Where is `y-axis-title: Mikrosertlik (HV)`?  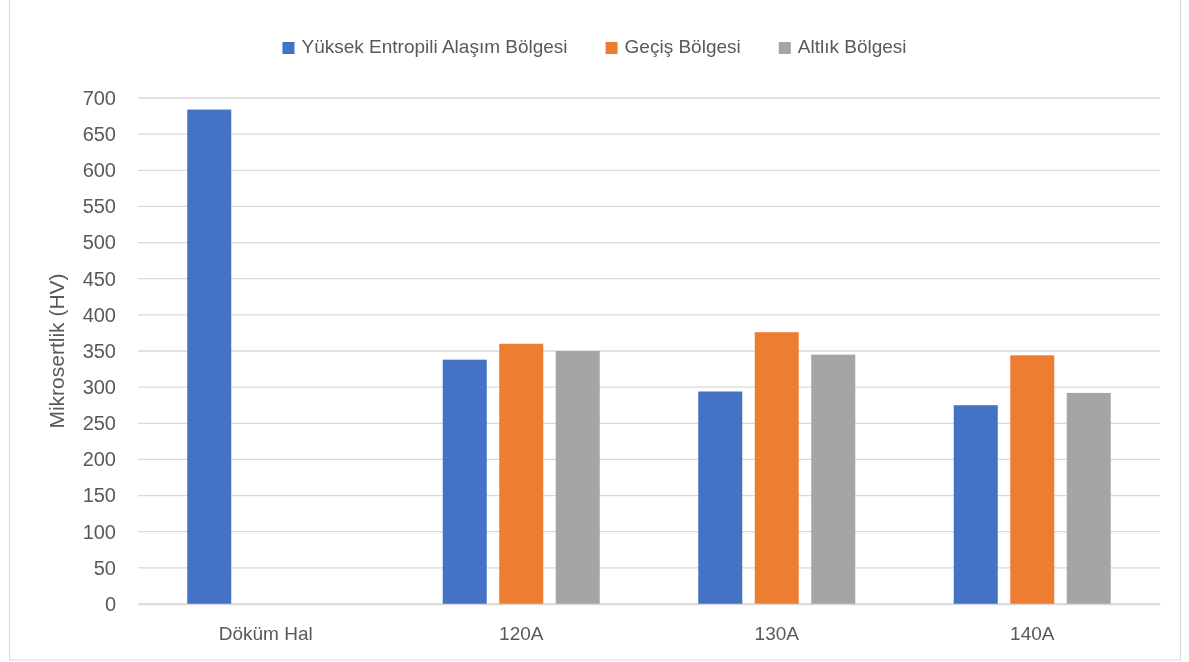 y-axis-title: Mikrosertlik (HV) is located at coordinates (56, 351).